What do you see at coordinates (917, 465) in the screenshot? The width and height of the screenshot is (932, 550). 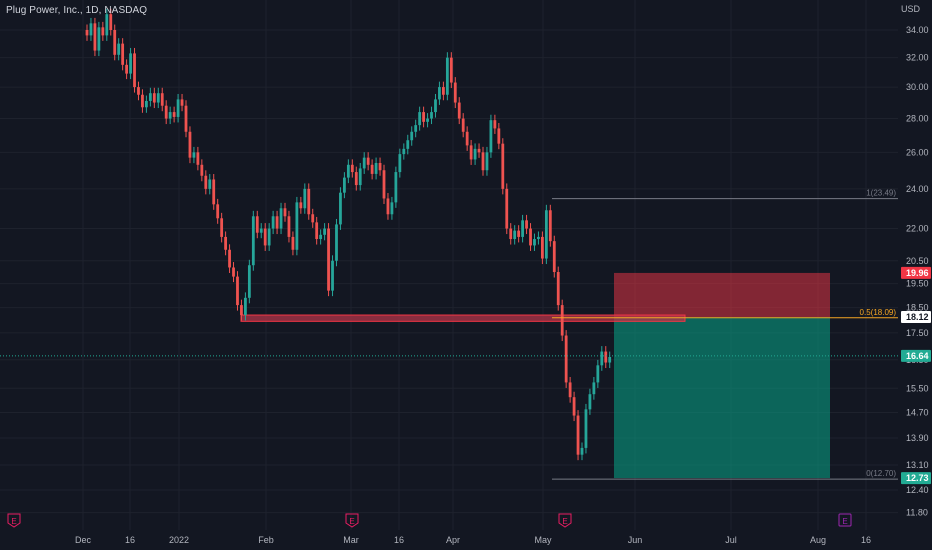 I see `price-tick-label: 13.10` at bounding box center [917, 465].